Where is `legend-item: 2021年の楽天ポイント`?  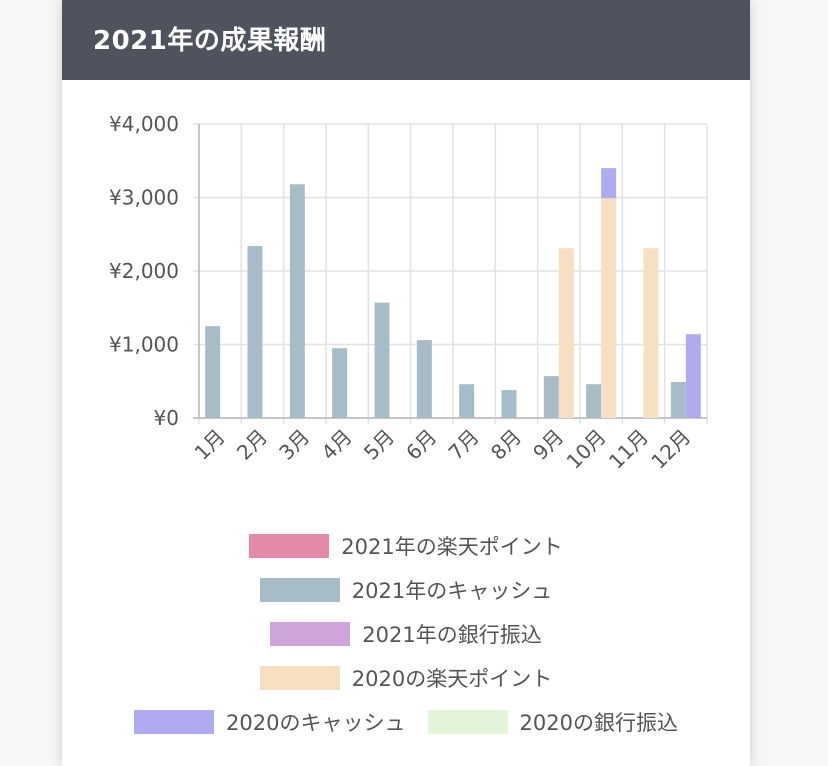 legend-item: 2021年の楽天ポイント is located at coordinates (406, 546).